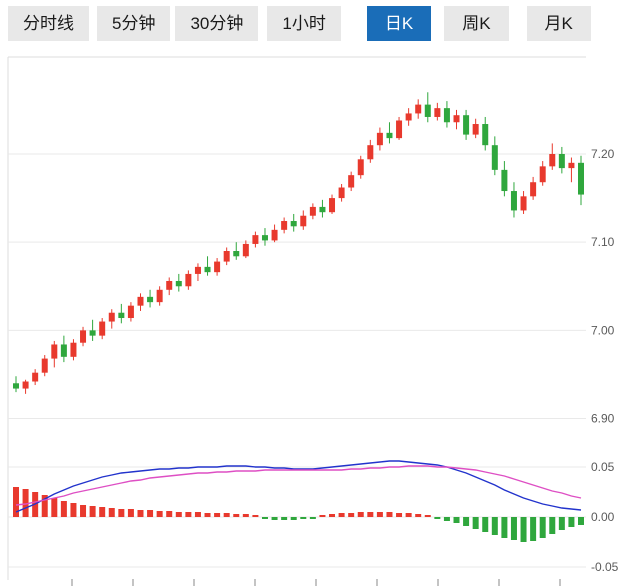 Image resolution: width=644 pixels, height=586 pixels. Describe the element at coordinates (603, 330) in the screenshot. I see `svg-text: 7.00` at that location.